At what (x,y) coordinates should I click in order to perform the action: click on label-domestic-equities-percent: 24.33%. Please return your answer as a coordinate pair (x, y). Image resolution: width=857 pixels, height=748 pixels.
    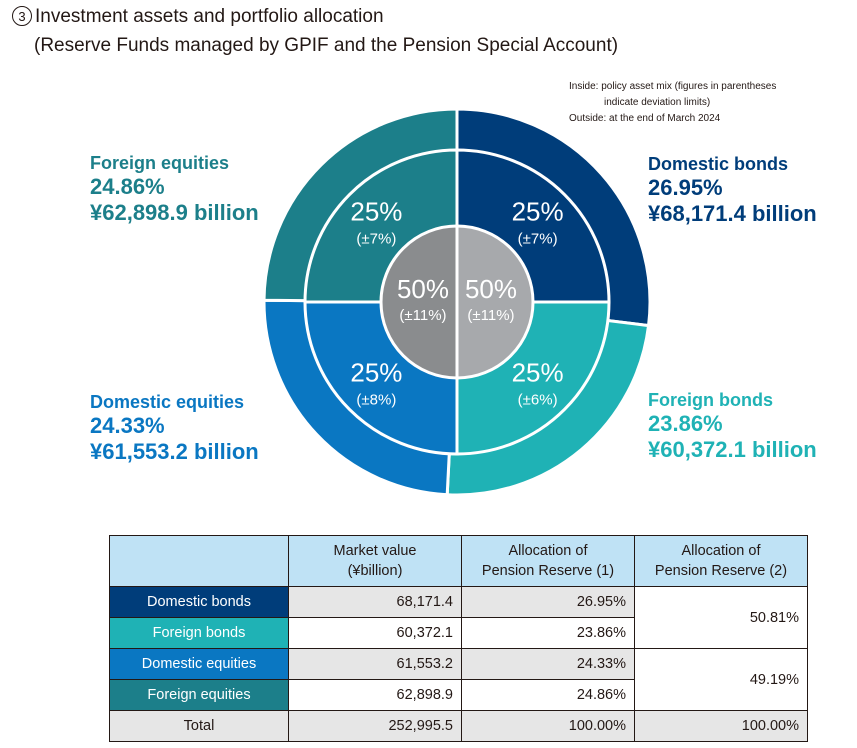
    Looking at the image, I should click on (127, 425).